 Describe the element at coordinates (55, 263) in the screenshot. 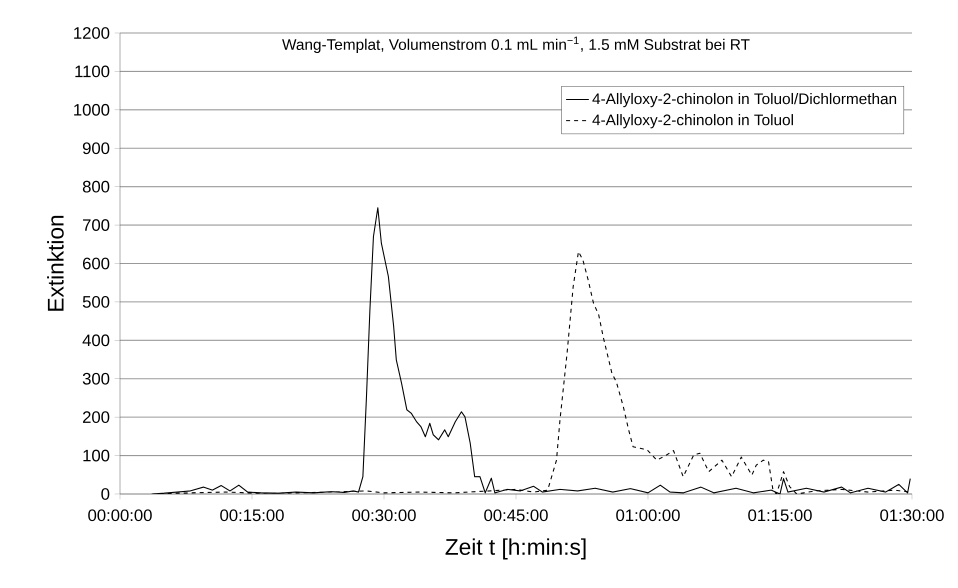

I see `y-axis-title: Extinktion` at that location.